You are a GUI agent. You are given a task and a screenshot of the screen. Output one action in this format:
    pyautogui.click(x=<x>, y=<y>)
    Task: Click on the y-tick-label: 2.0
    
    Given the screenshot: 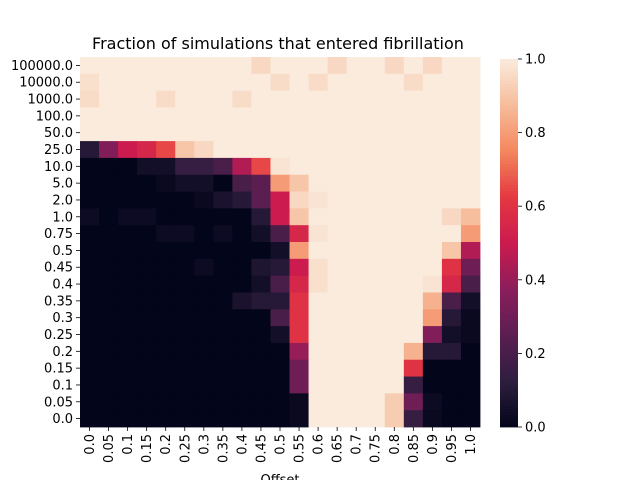 What is the action you would take?
    pyautogui.click(x=62, y=200)
    